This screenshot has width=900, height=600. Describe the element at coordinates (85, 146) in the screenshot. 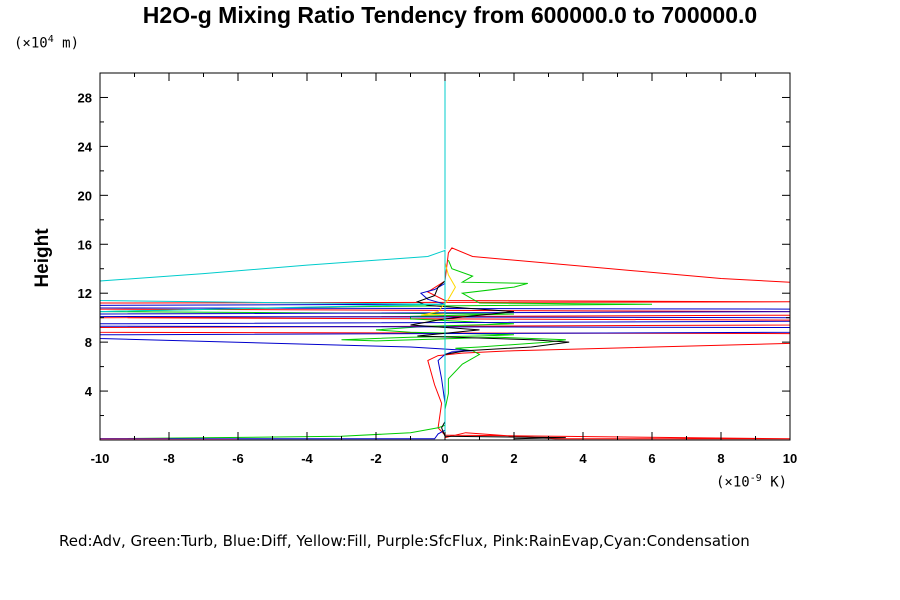

I see `y-tick-label: 24` at that location.